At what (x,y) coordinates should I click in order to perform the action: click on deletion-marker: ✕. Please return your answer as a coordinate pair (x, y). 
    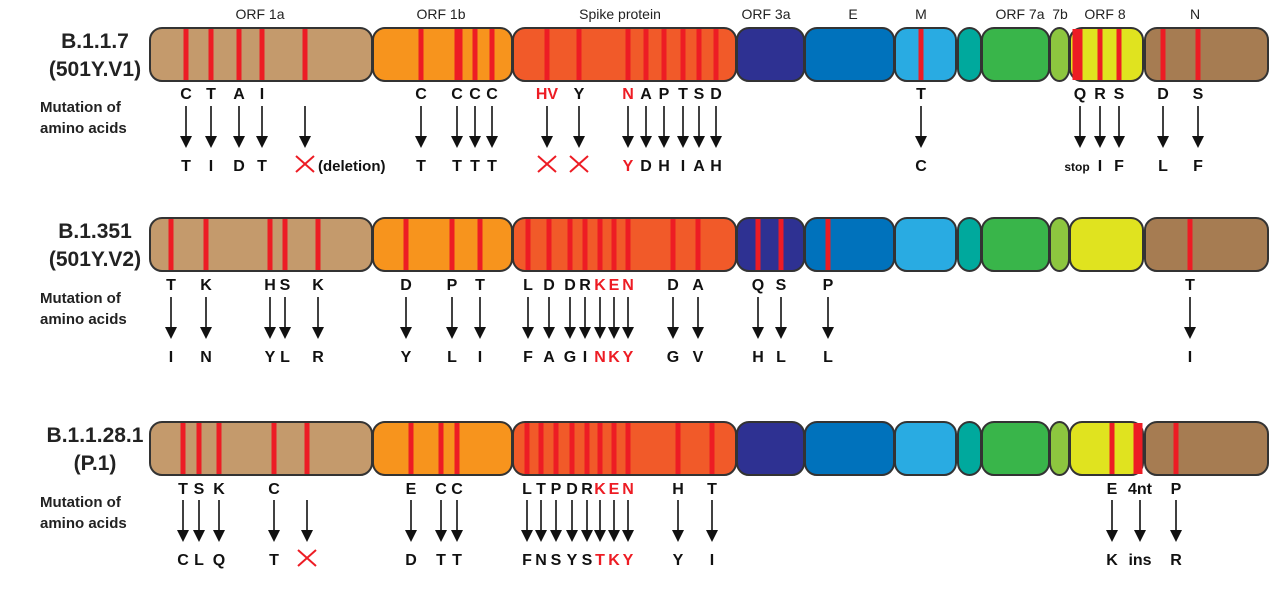
    Looking at the image, I should click on (578, 166).